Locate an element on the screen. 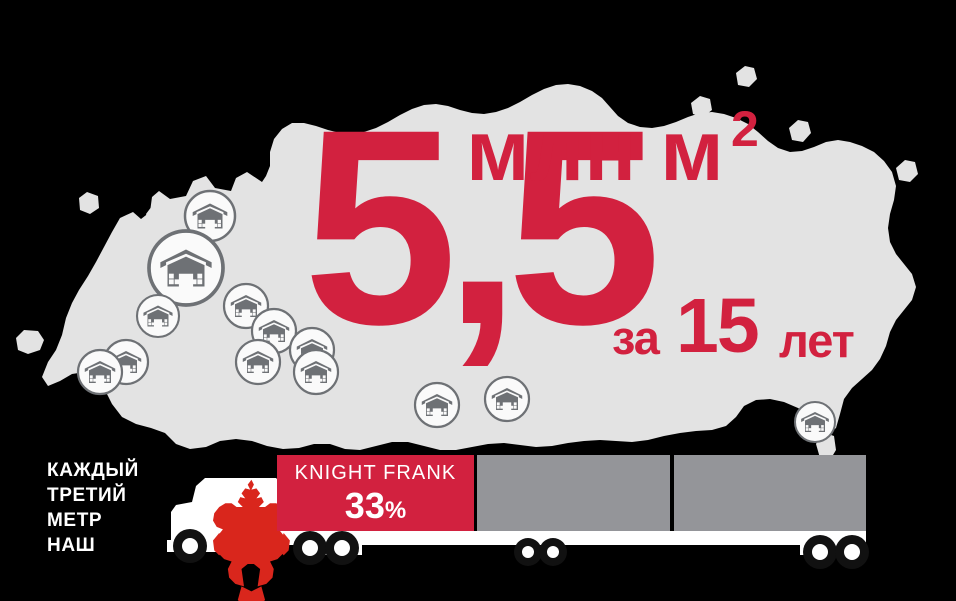 The height and width of the screenshot is (601, 956). slogan-block: КАЖДЫЙ ТРЕТИЙ МЕТР НАШ is located at coordinates (93, 508).